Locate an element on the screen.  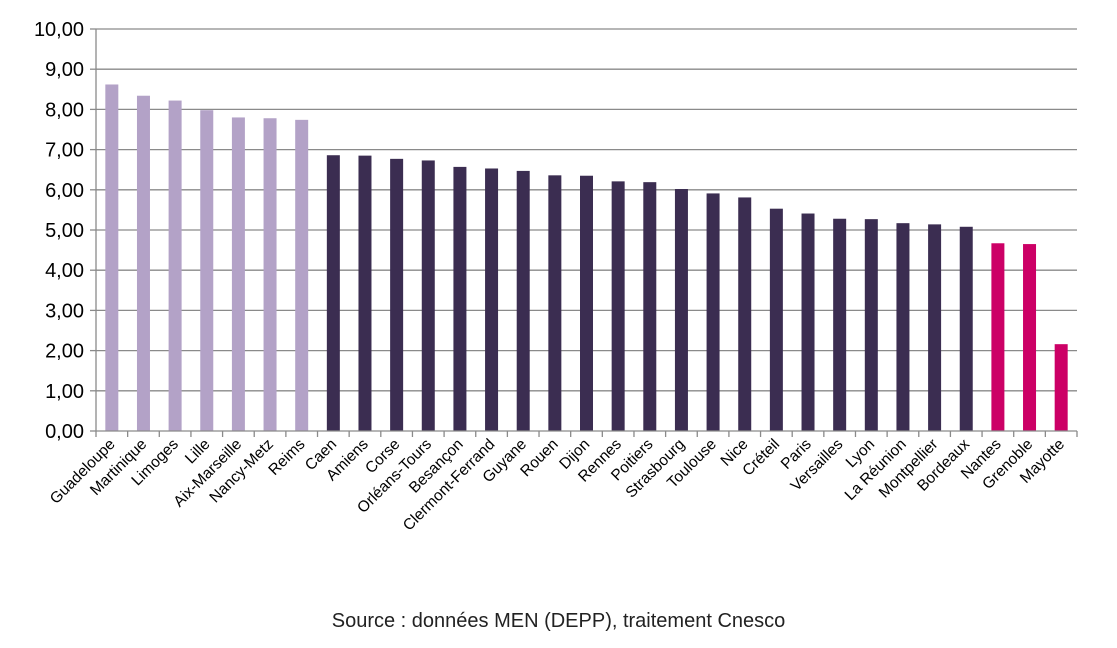
y-tick-label: 9,00 is located at coordinates (64, 70).